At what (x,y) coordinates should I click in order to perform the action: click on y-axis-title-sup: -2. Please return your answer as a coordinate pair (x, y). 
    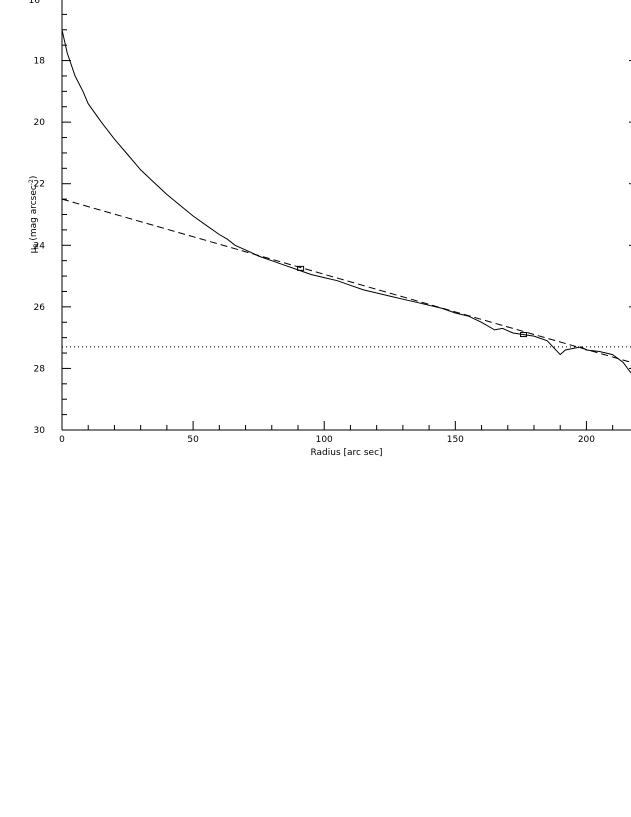
    Looking at the image, I should click on (31, 182).